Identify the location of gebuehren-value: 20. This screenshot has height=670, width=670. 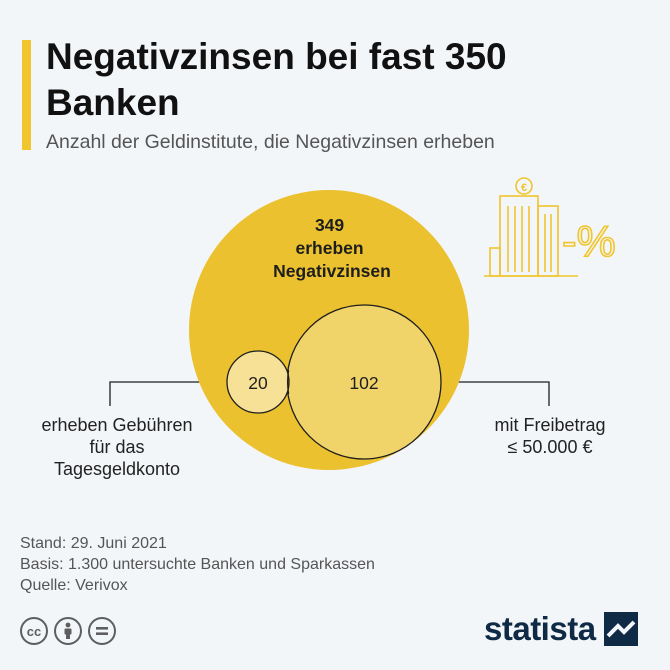
(258, 383).